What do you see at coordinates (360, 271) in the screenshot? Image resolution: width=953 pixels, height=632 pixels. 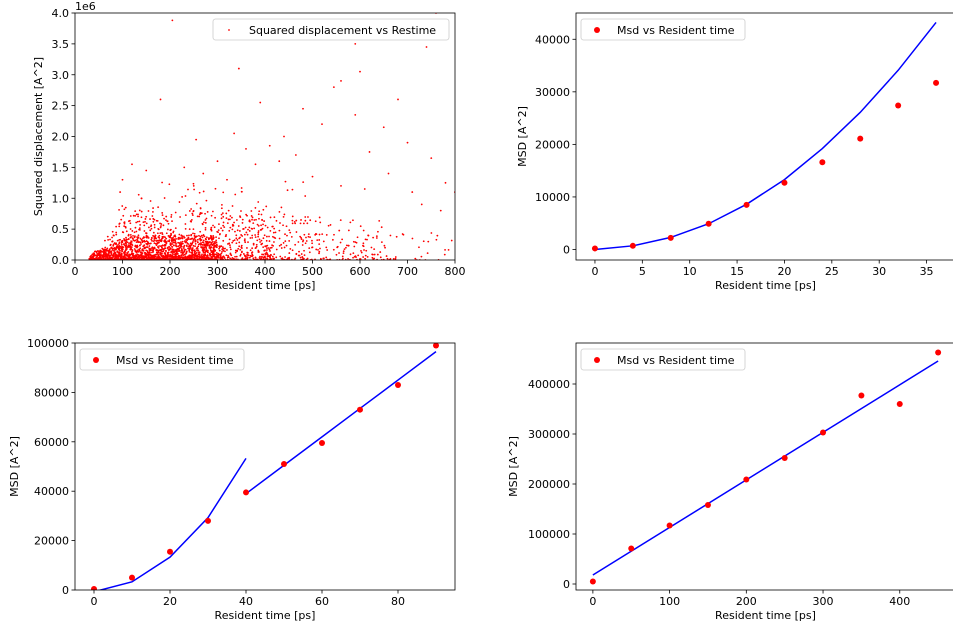 I see `x-tick-label: 600` at bounding box center [360, 271].